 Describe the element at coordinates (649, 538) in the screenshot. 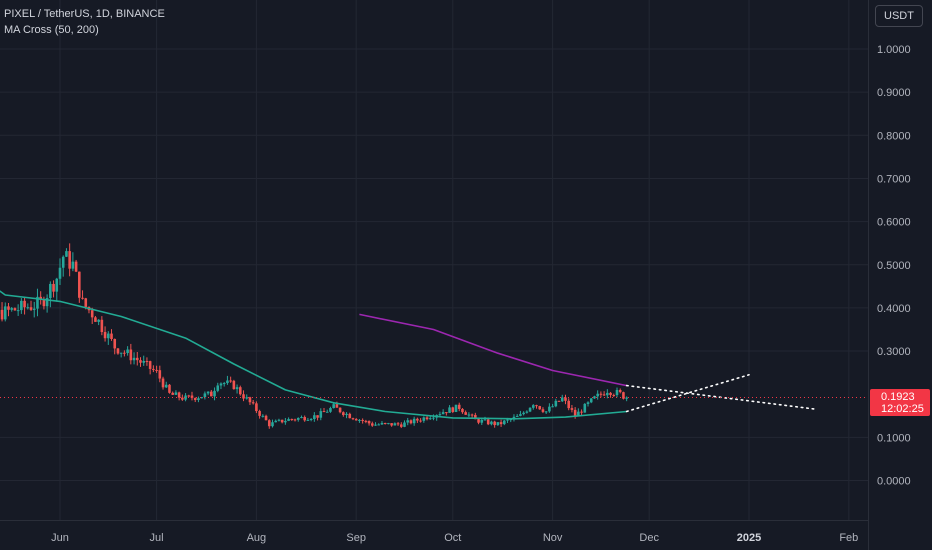

I see `x-tick-label: Dec` at that location.